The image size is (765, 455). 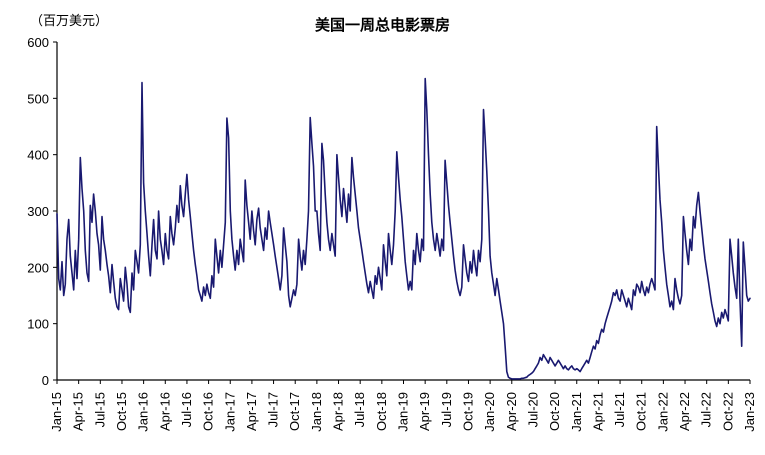 I want to click on x-axis-label: Apr-20, so click(x=511, y=411).